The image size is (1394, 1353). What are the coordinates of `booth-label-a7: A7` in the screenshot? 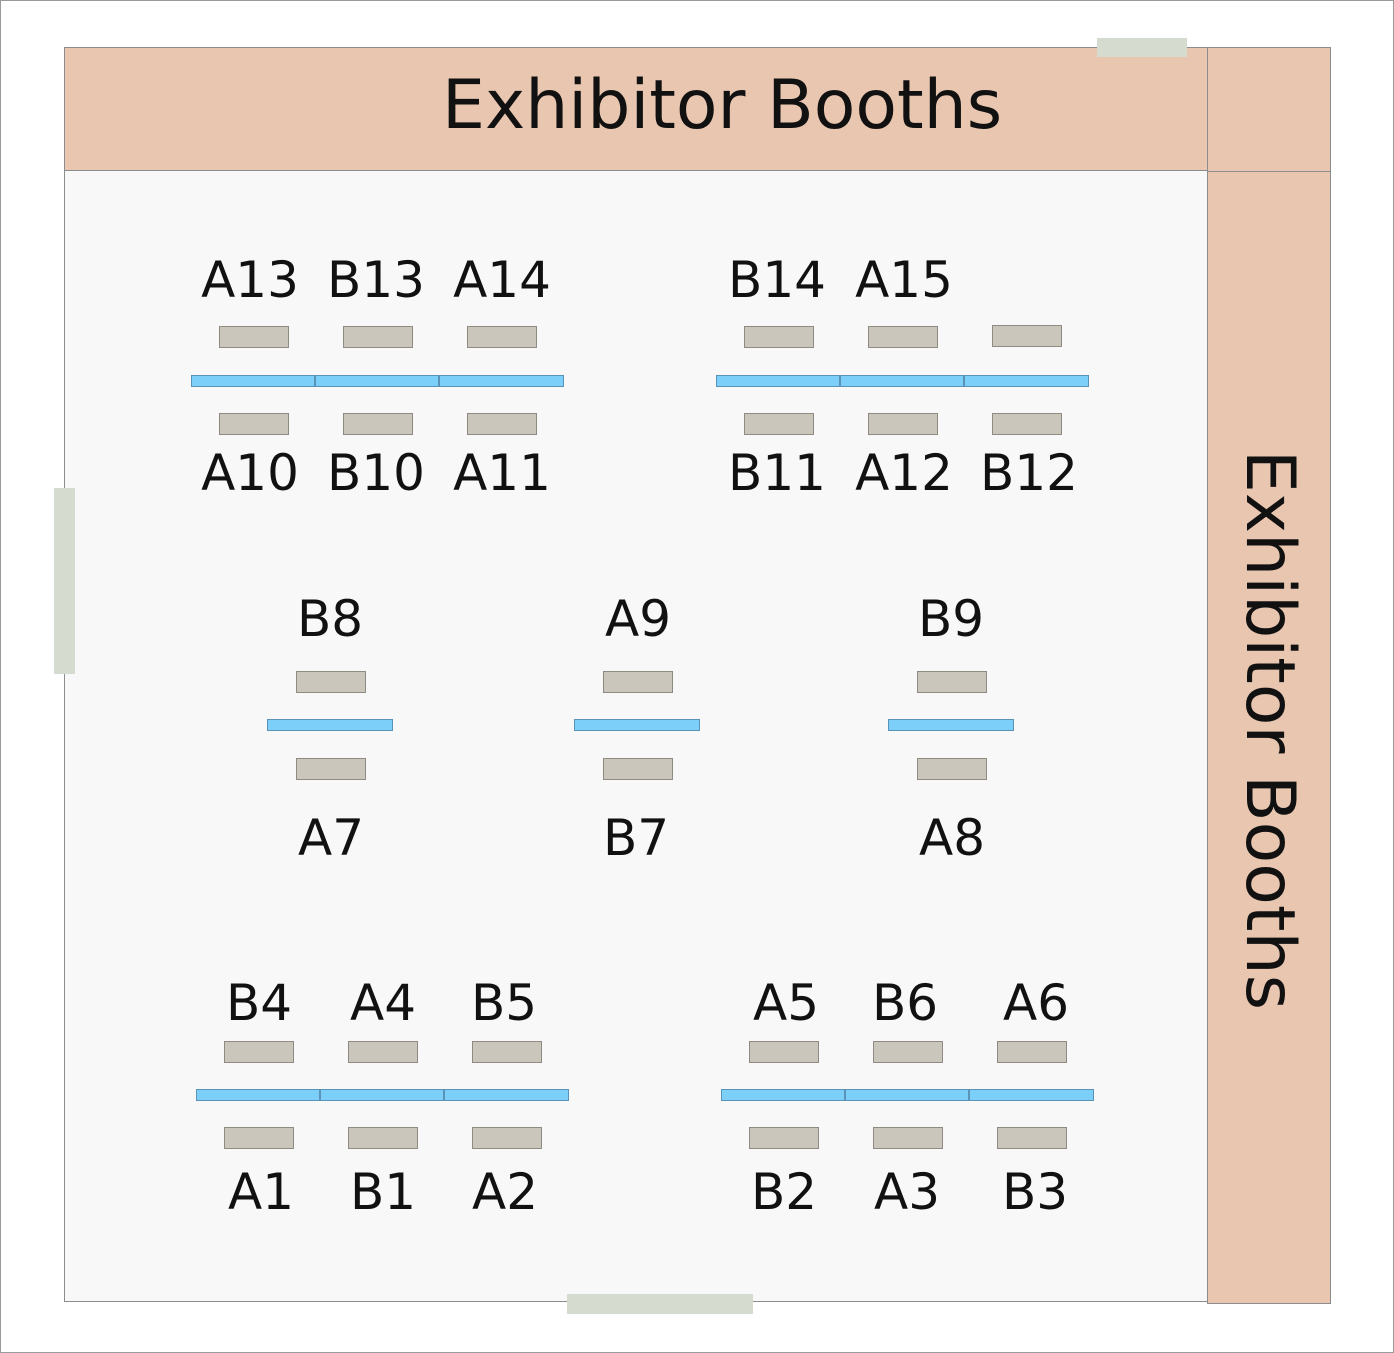 It's located at (331, 838).